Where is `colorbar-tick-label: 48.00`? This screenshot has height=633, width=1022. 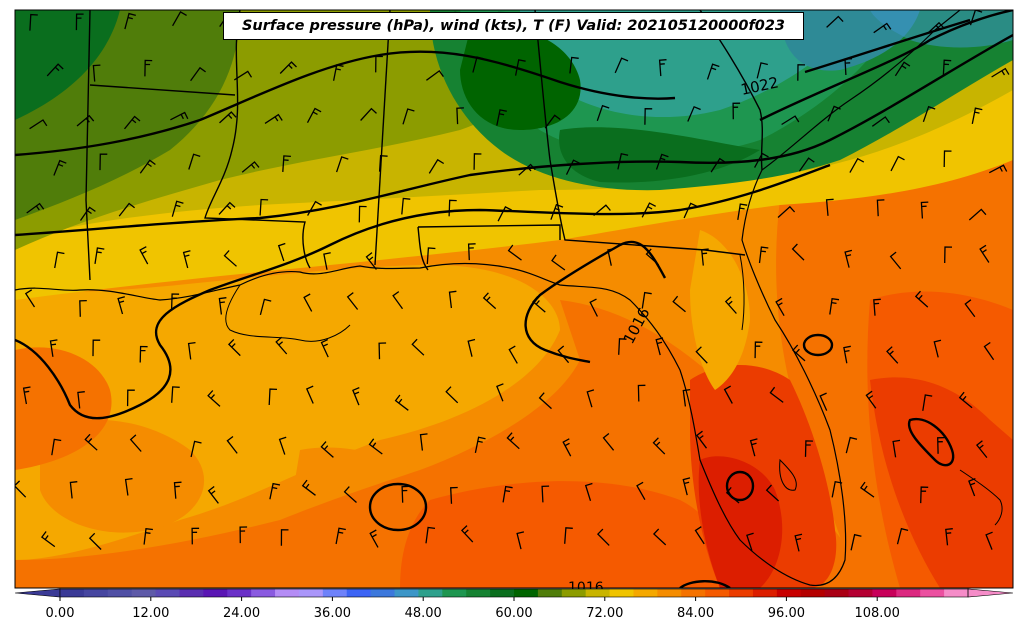
colorbar-tick-label: 48.00 is located at coordinates (423, 613).